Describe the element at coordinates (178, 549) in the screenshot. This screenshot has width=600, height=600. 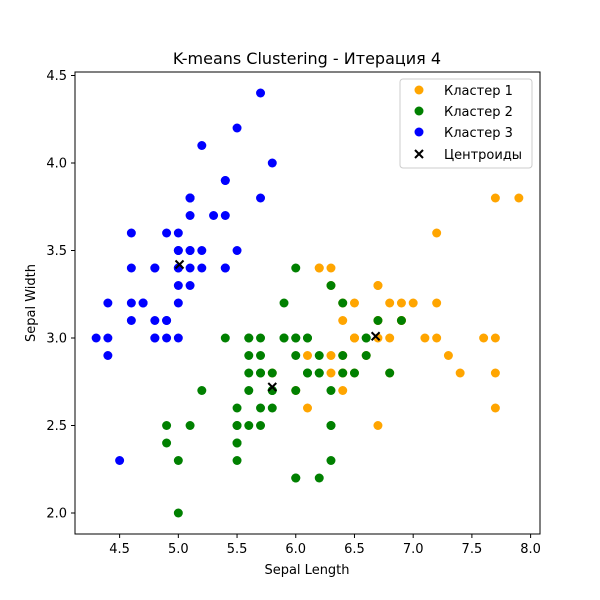
I see `x-tick-label: 5.0` at that location.